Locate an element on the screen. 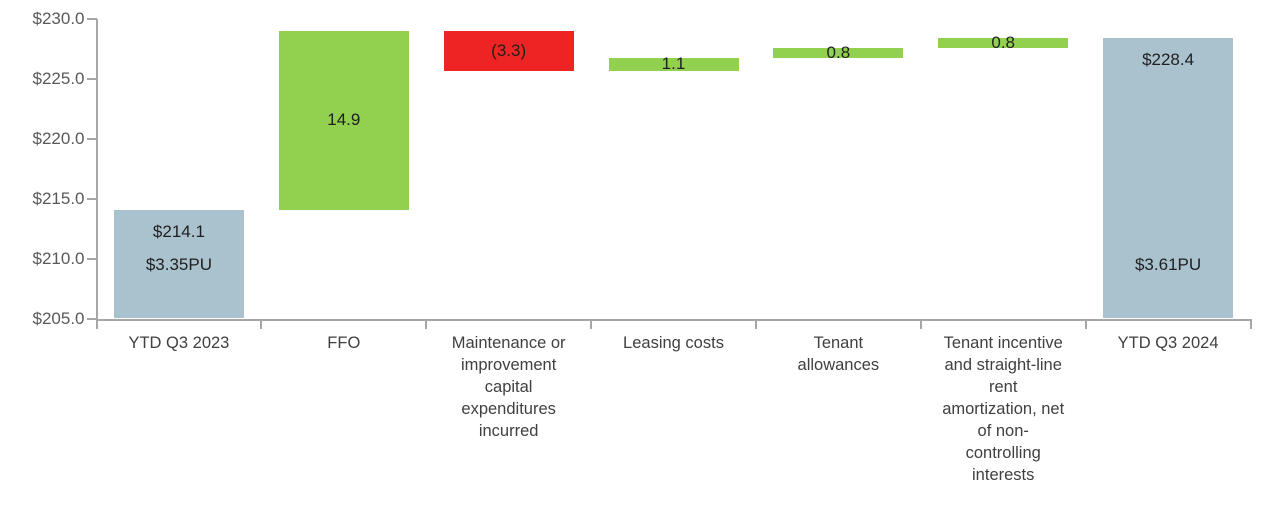 The width and height of the screenshot is (1270, 510). bar-value-label: (3.3) is located at coordinates (509, 50).